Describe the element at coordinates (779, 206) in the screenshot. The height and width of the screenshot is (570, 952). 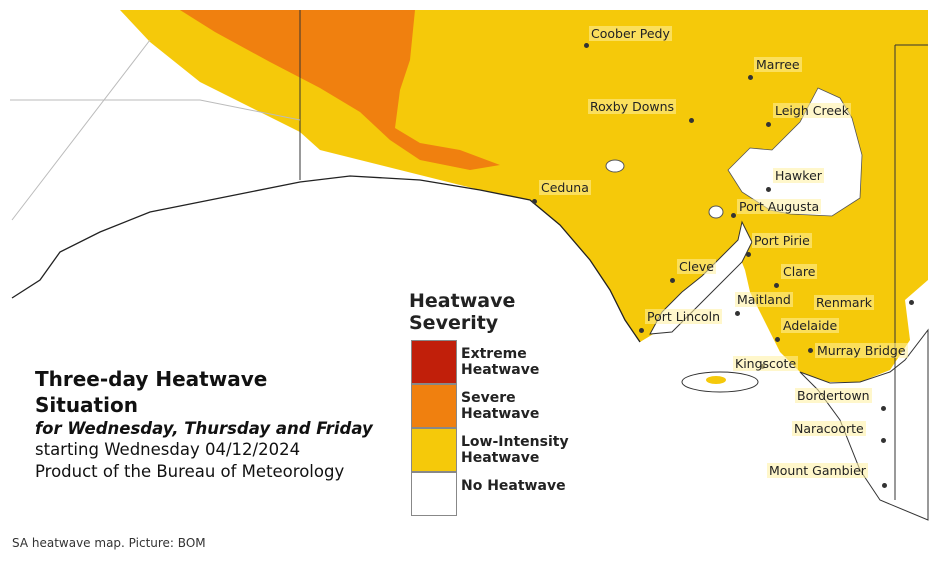
I see `place-label: Port Augusta` at that location.